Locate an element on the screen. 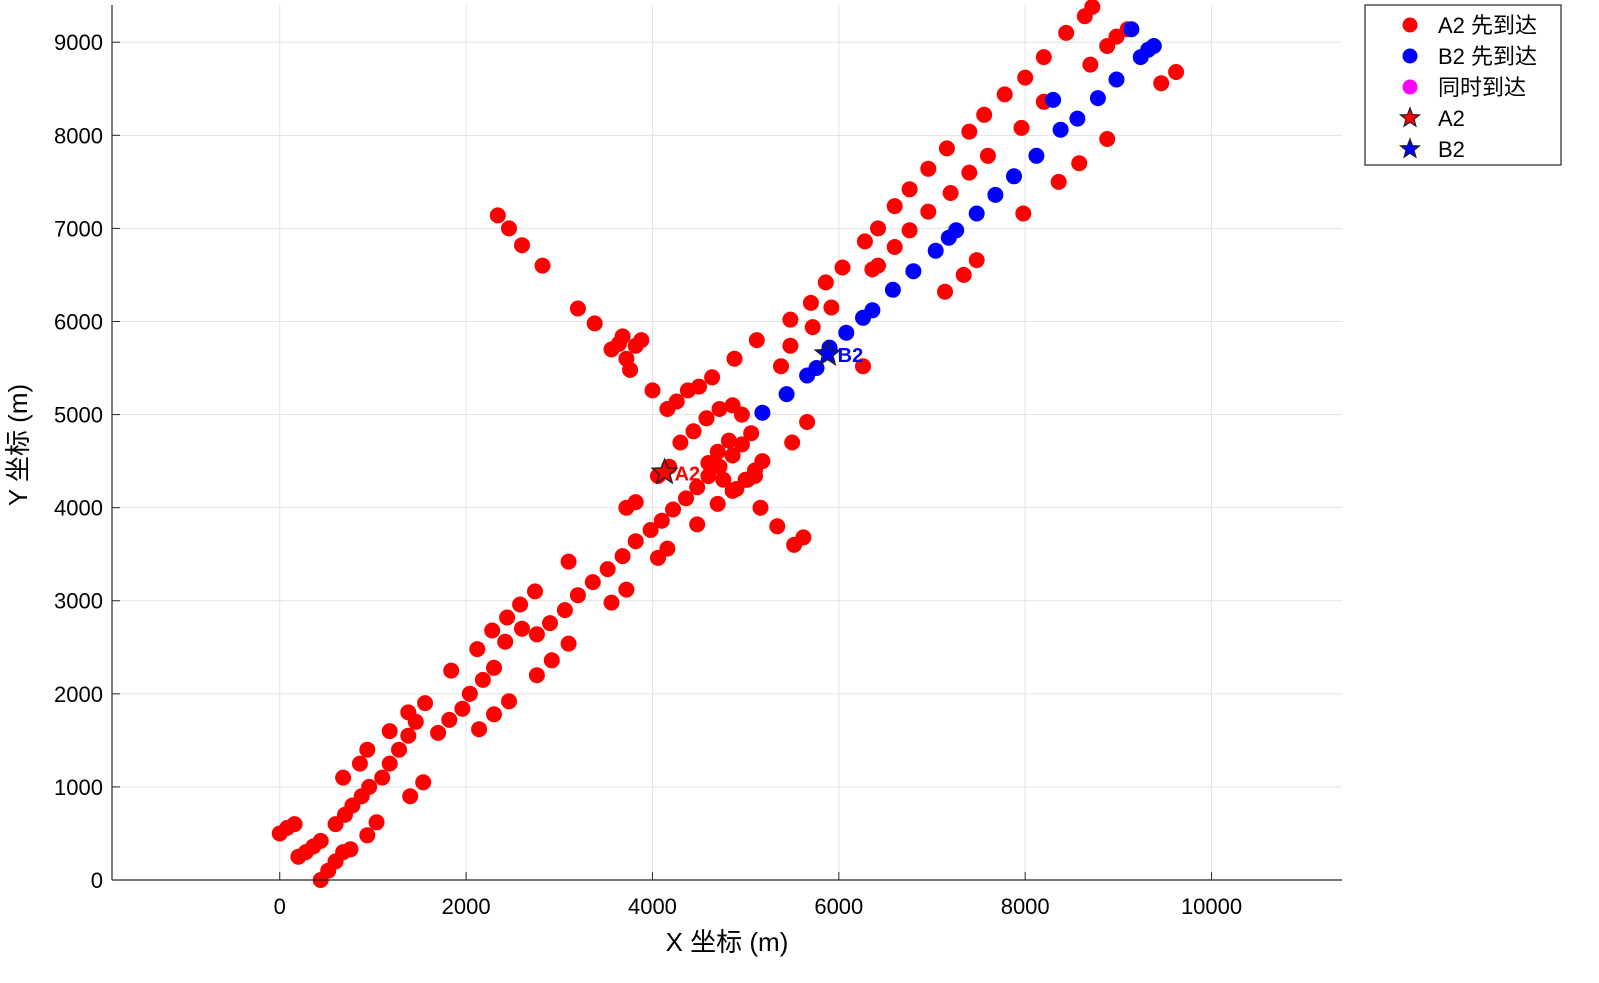 The width and height of the screenshot is (1599, 983). y-tick-label: 2000 is located at coordinates (78, 694).